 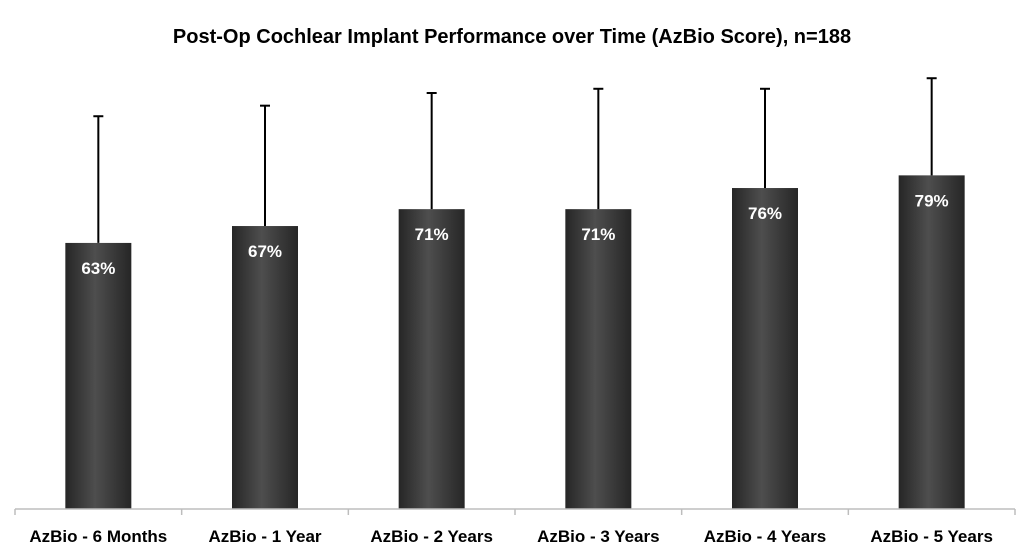 I want to click on x-tick-label: AzBio - 5 Years, so click(x=931, y=536).